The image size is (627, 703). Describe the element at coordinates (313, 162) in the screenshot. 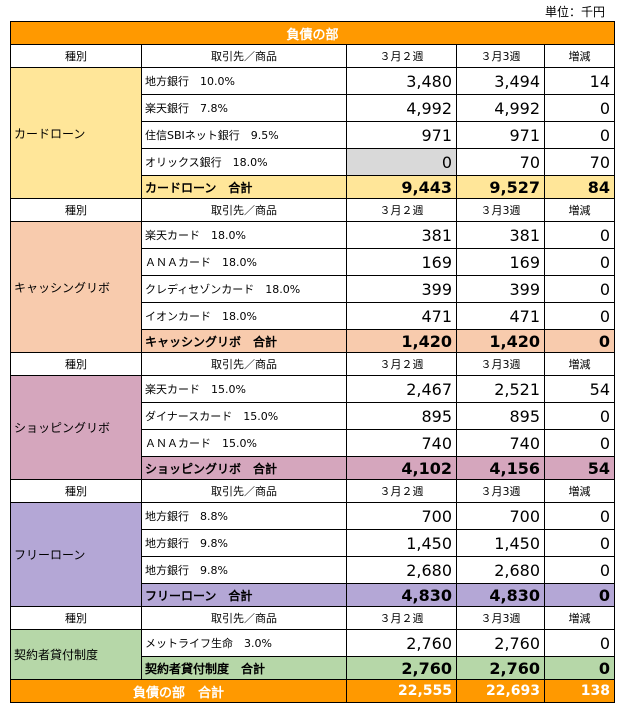

I see `table-row: オリックス銀行 18.0% 0 70 70` at that location.